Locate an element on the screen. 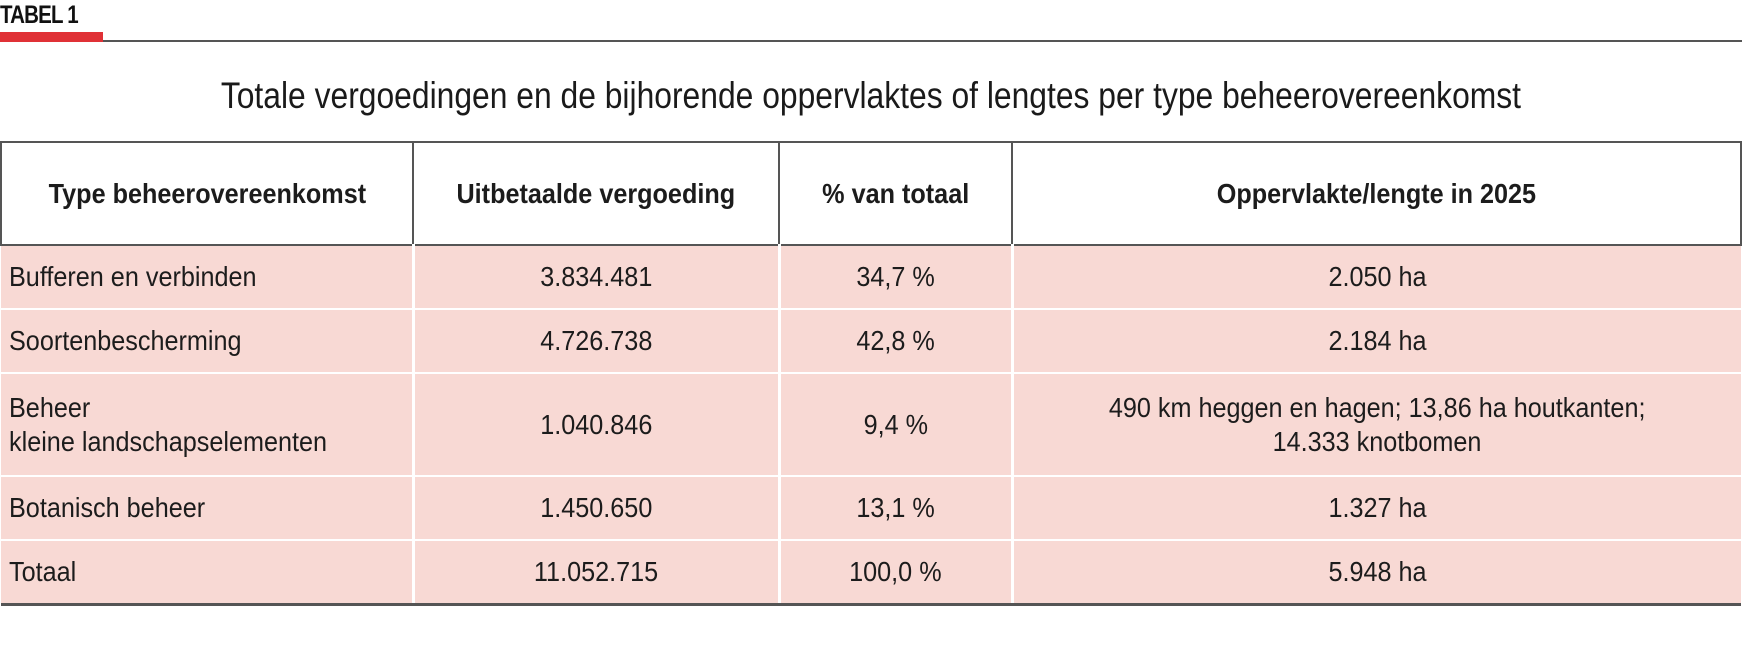 The image size is (1742, 669). cell-area: 5.948 ha is located at coordinates (1375, 572).